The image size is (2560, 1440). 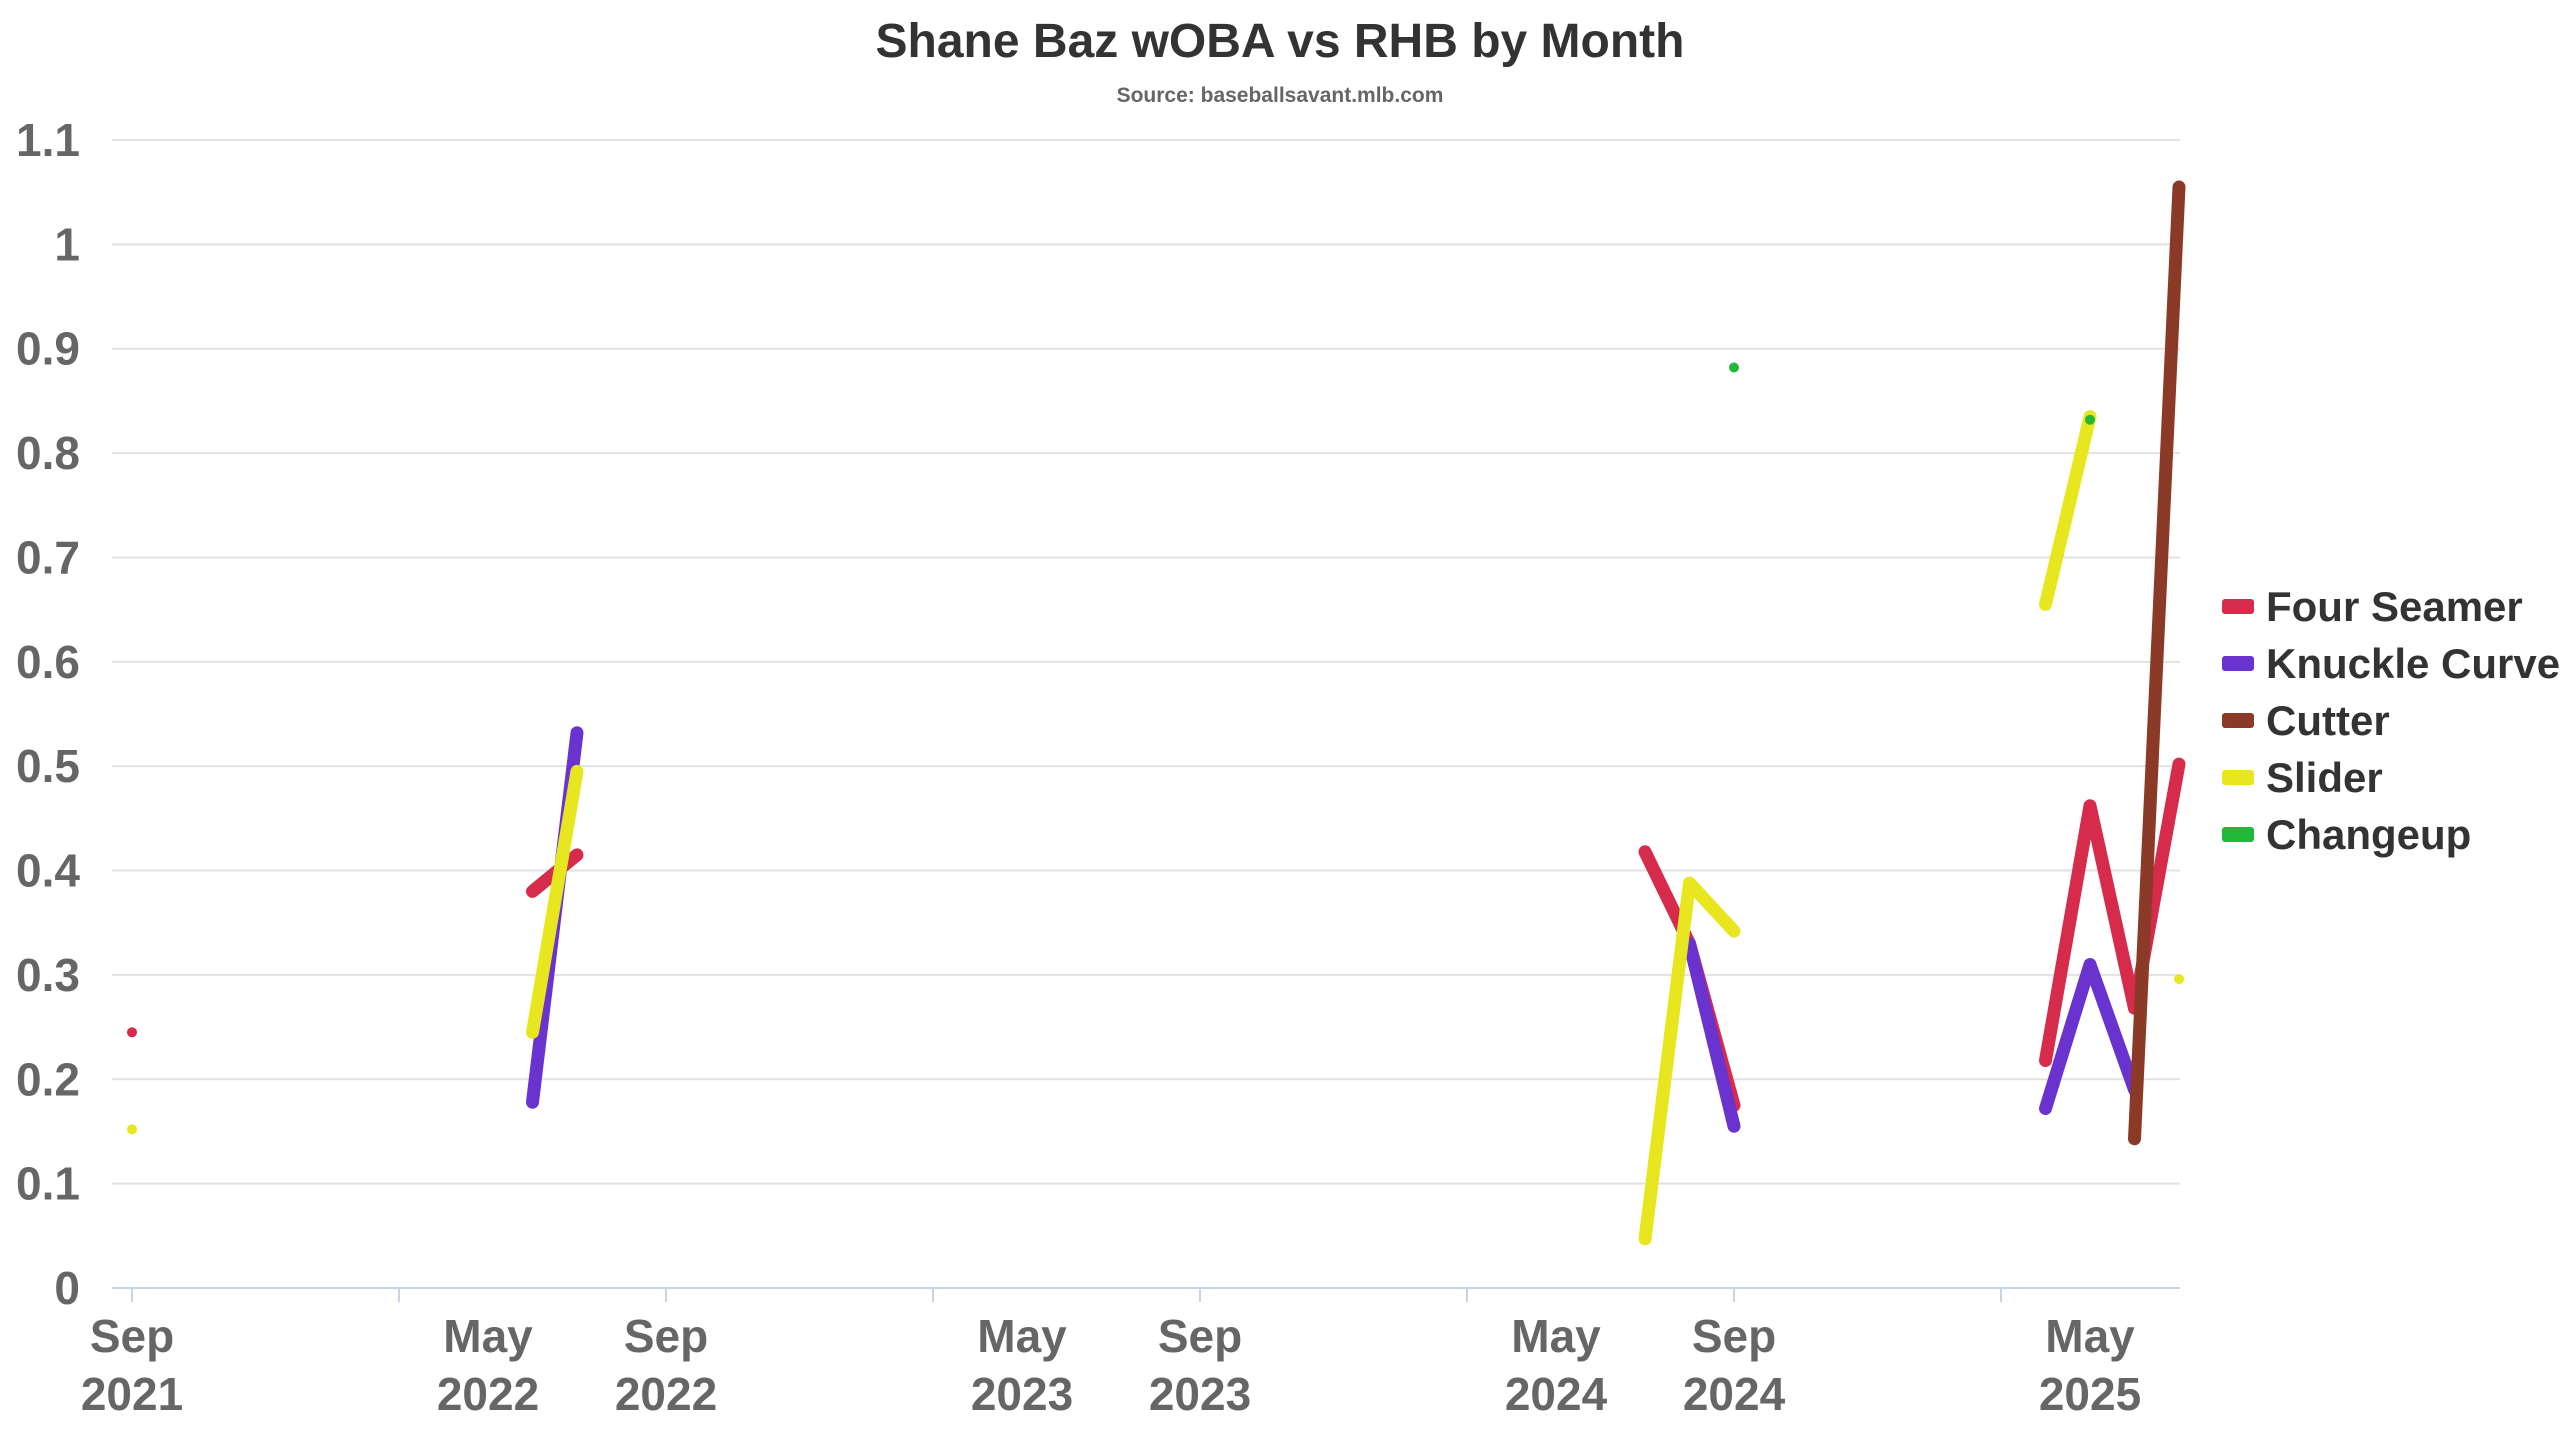 I want to click on legend-label: Changeup, so click(x=2369, y=834).